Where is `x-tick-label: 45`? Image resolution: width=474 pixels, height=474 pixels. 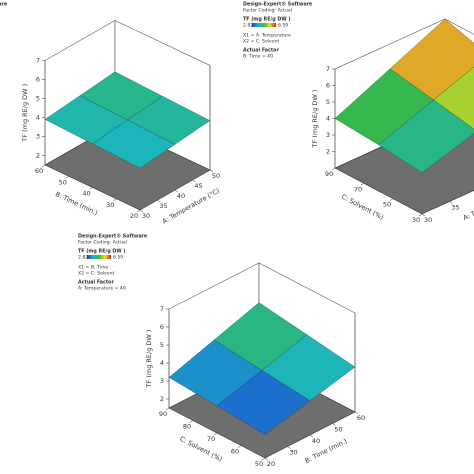
x-tick-label: 45 is located at coordinates (198, 186).